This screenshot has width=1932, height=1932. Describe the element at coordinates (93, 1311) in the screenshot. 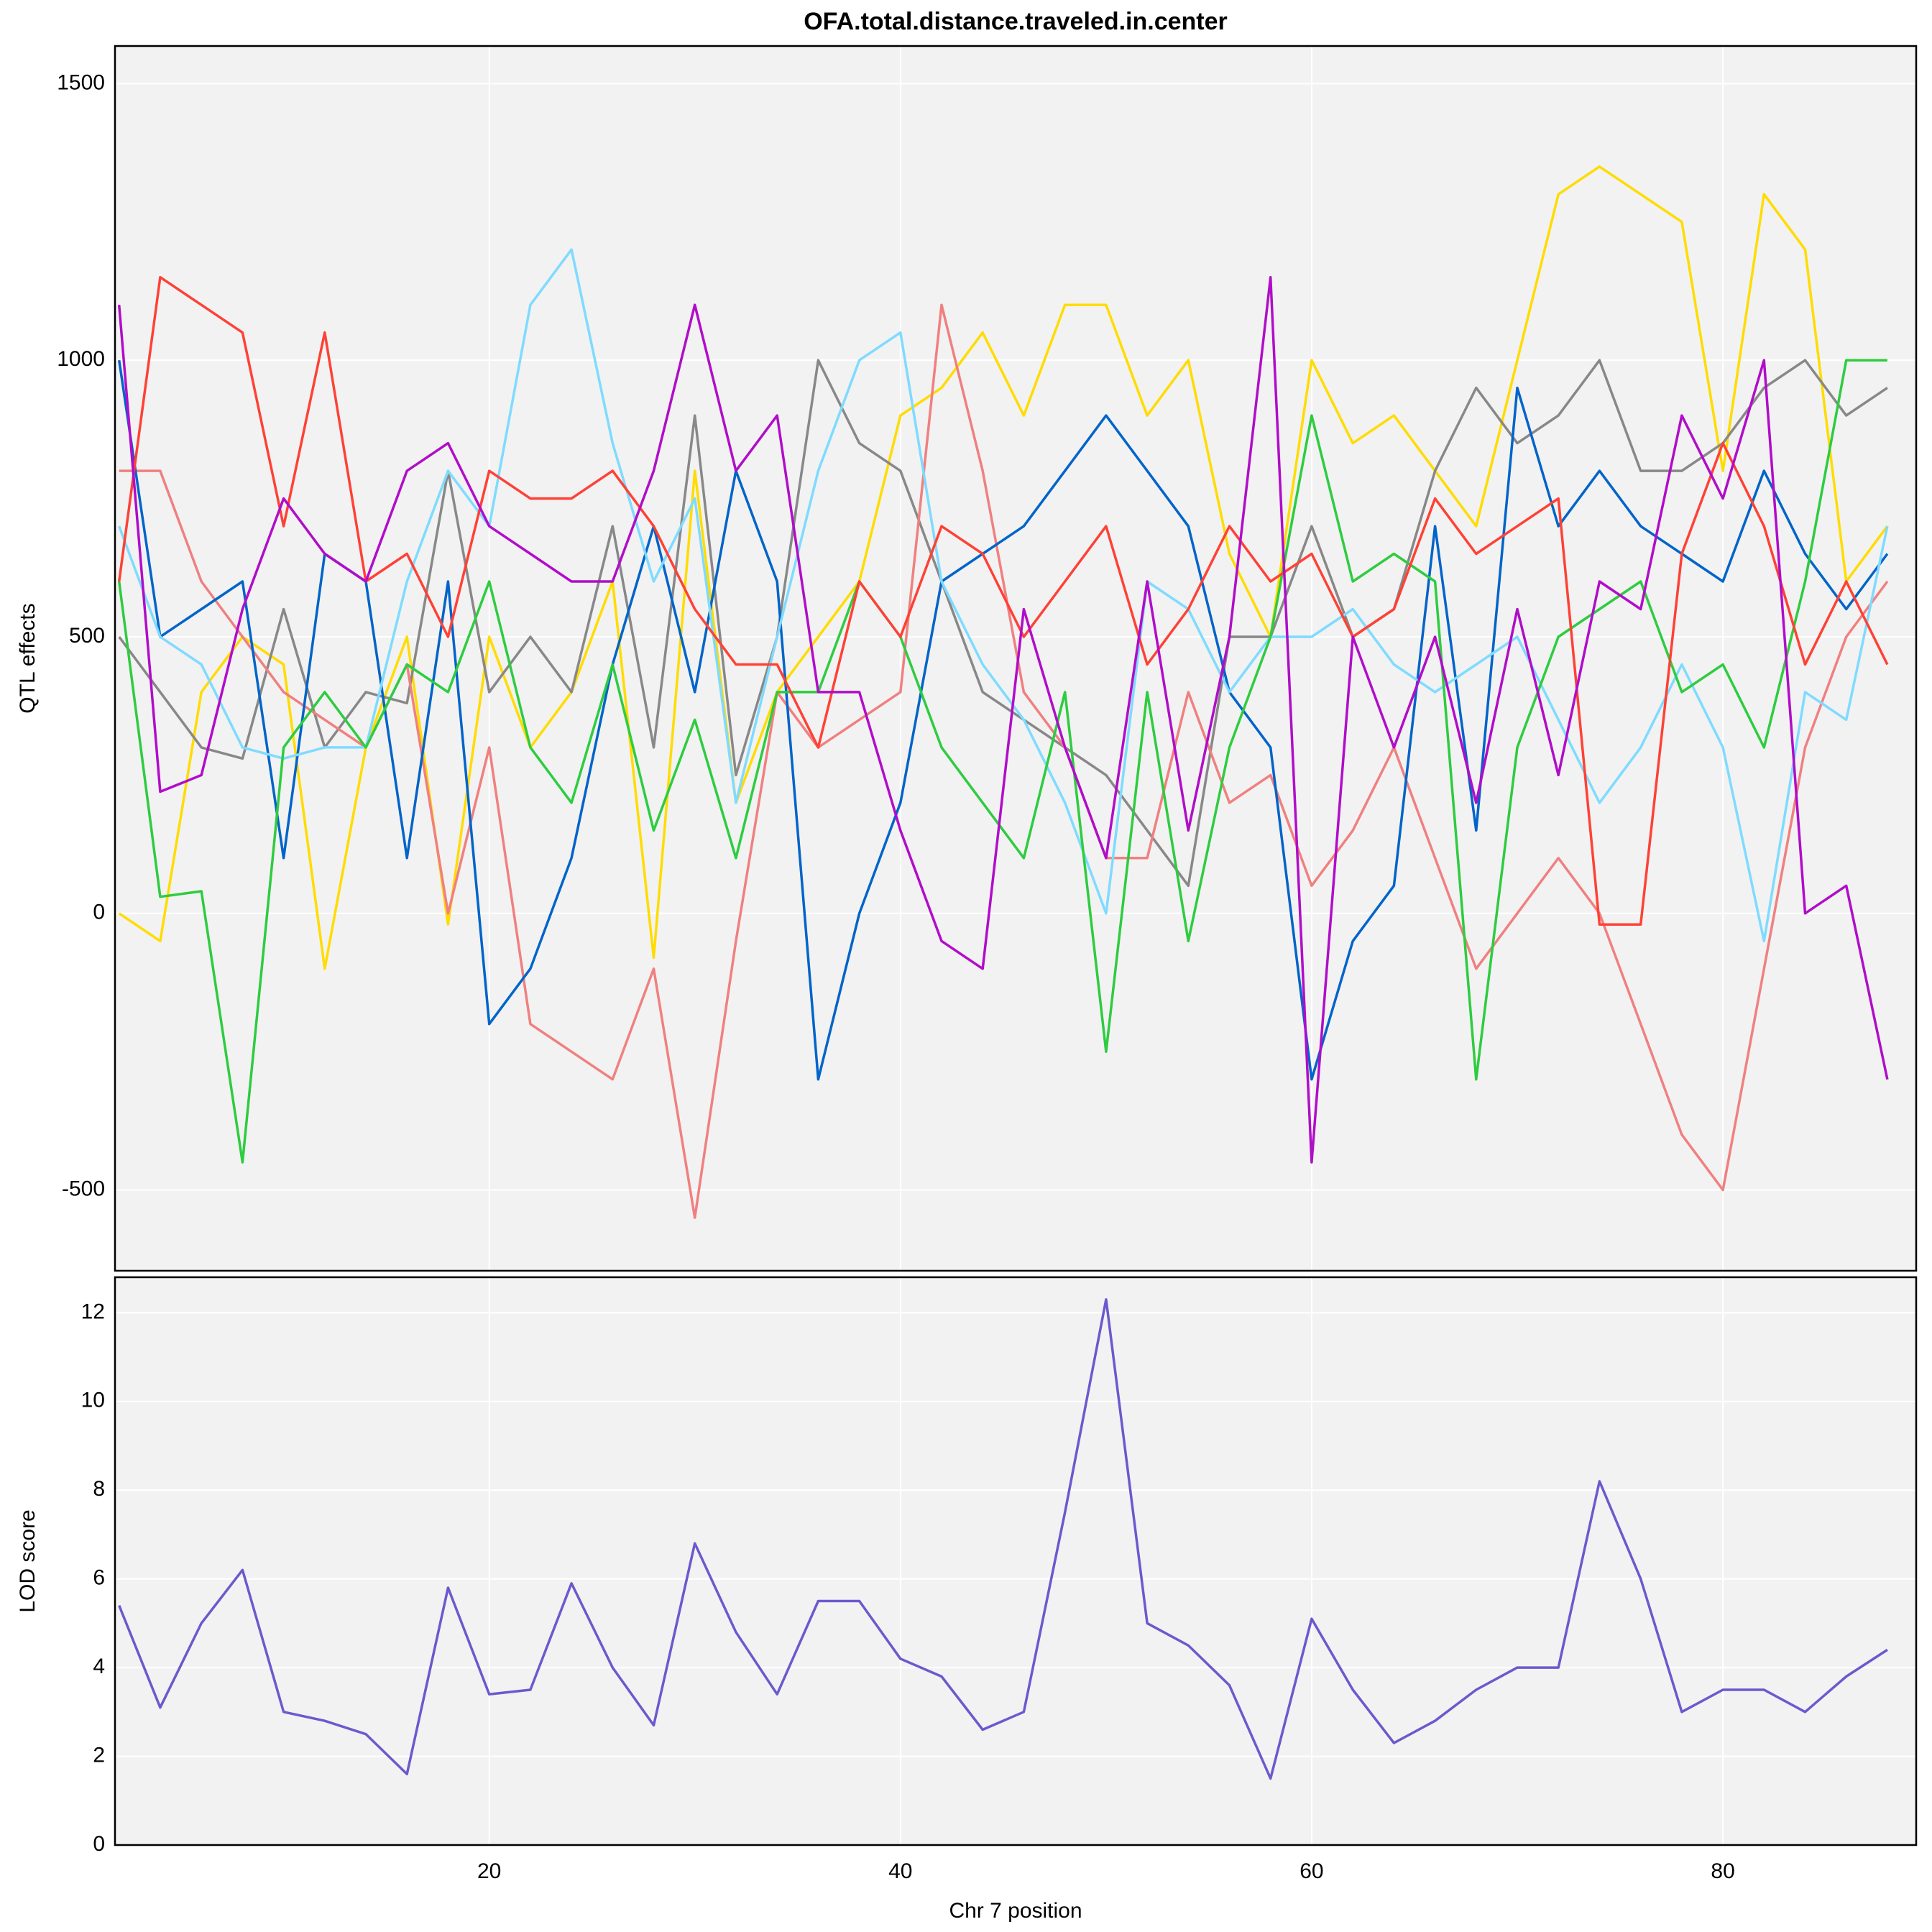

I see `y-tick-label: 12` at that location.